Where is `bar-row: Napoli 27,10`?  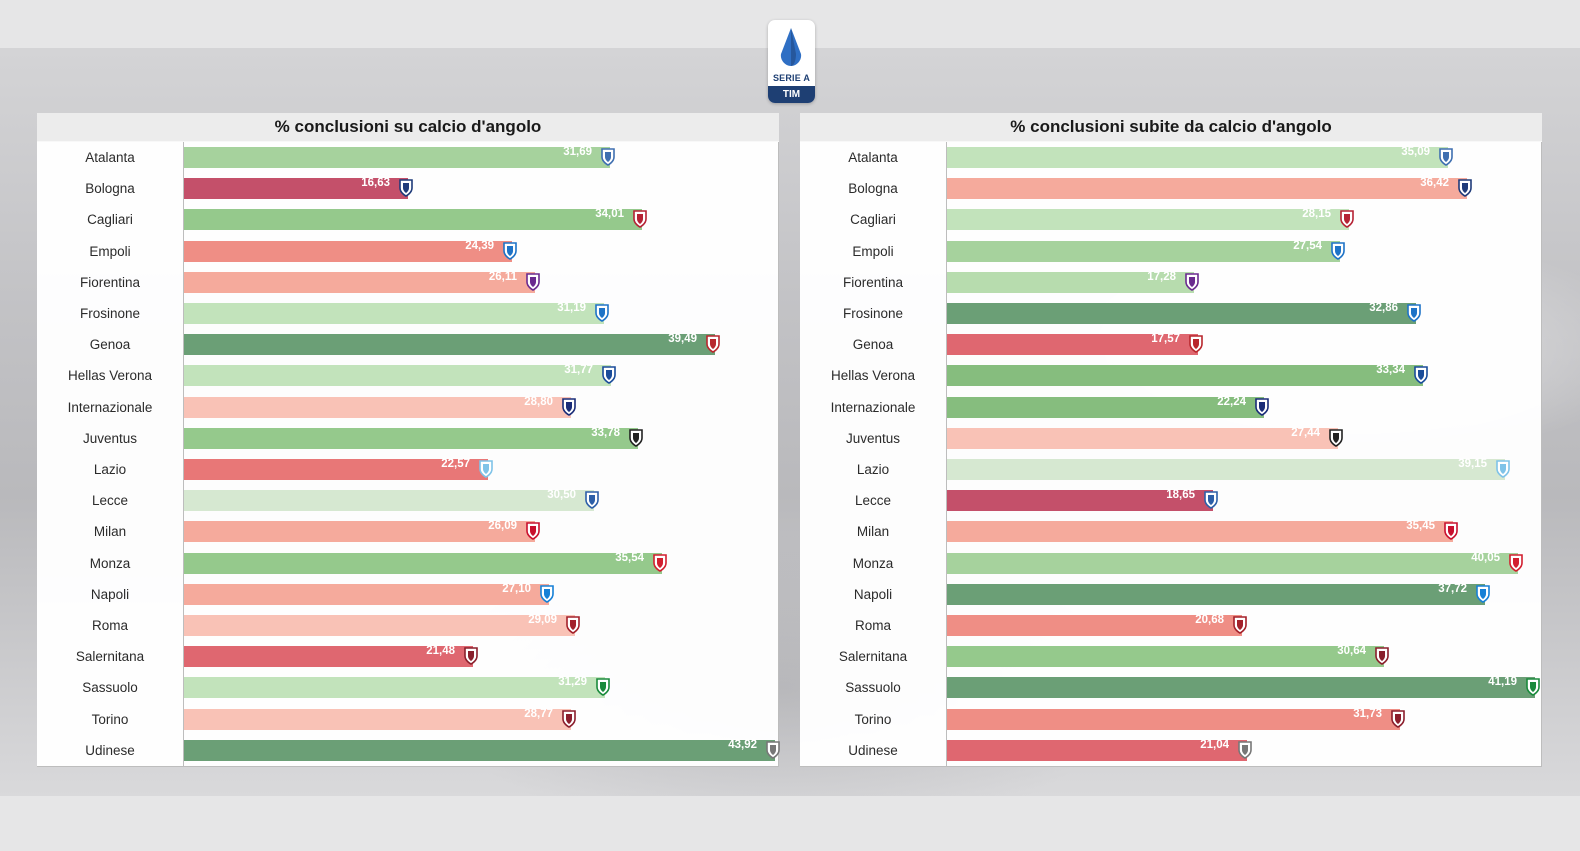 bar-row: Napoli 27,10 is located at coordinates (408, 594).